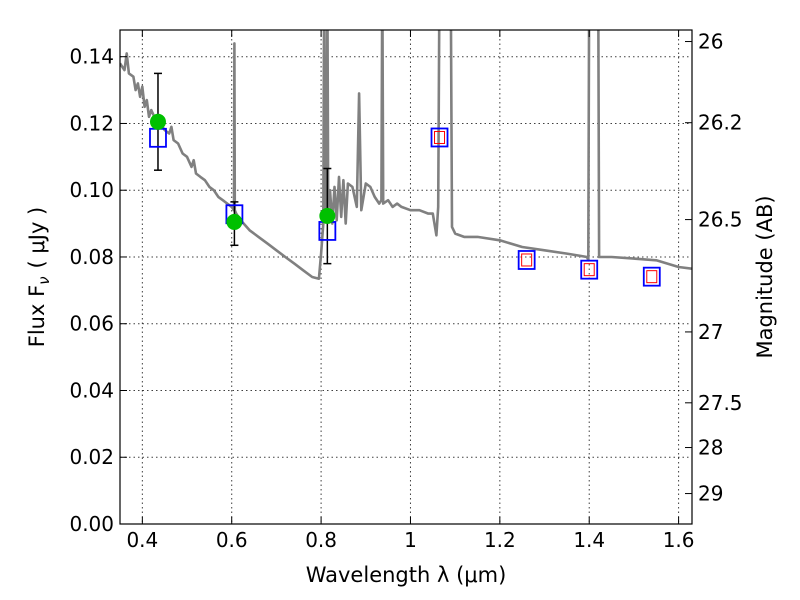 Image resolution: width=800 pixels, height=600 pixels. I want to click on x-tick-label: 0.6, so click(232, 540).